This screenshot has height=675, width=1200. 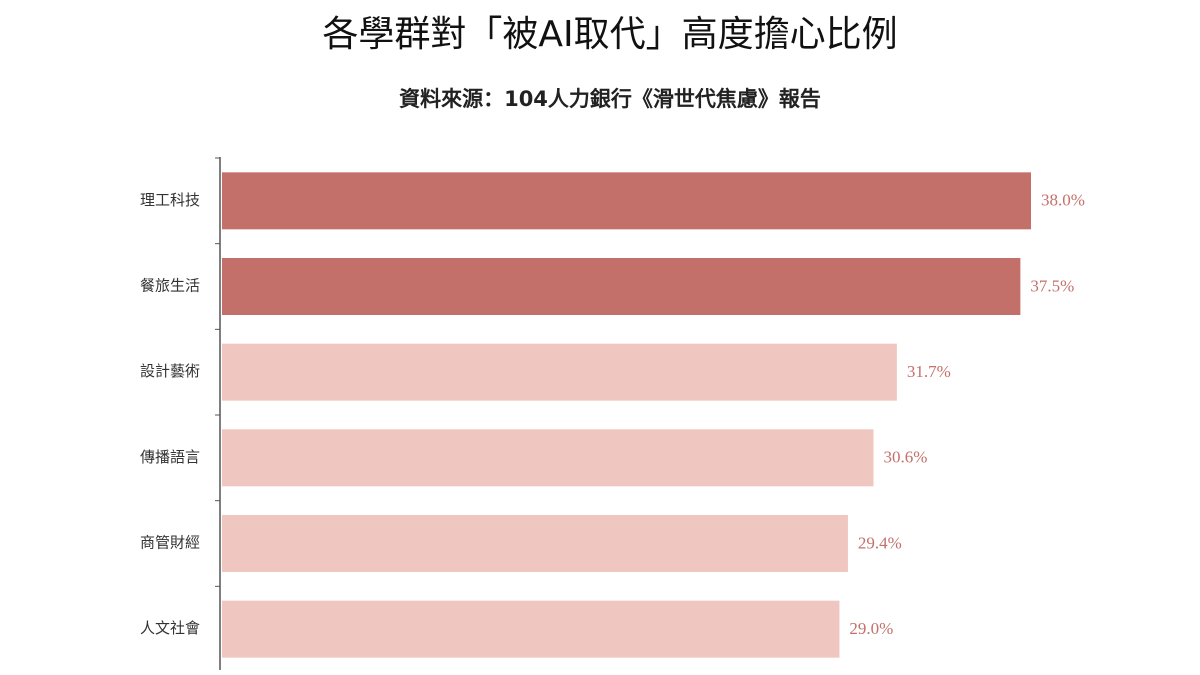 What do you see at coordinates (1063, 200) in the screenshot?
I see `value-label: 38.0%` at bounding box center [1063, 200].